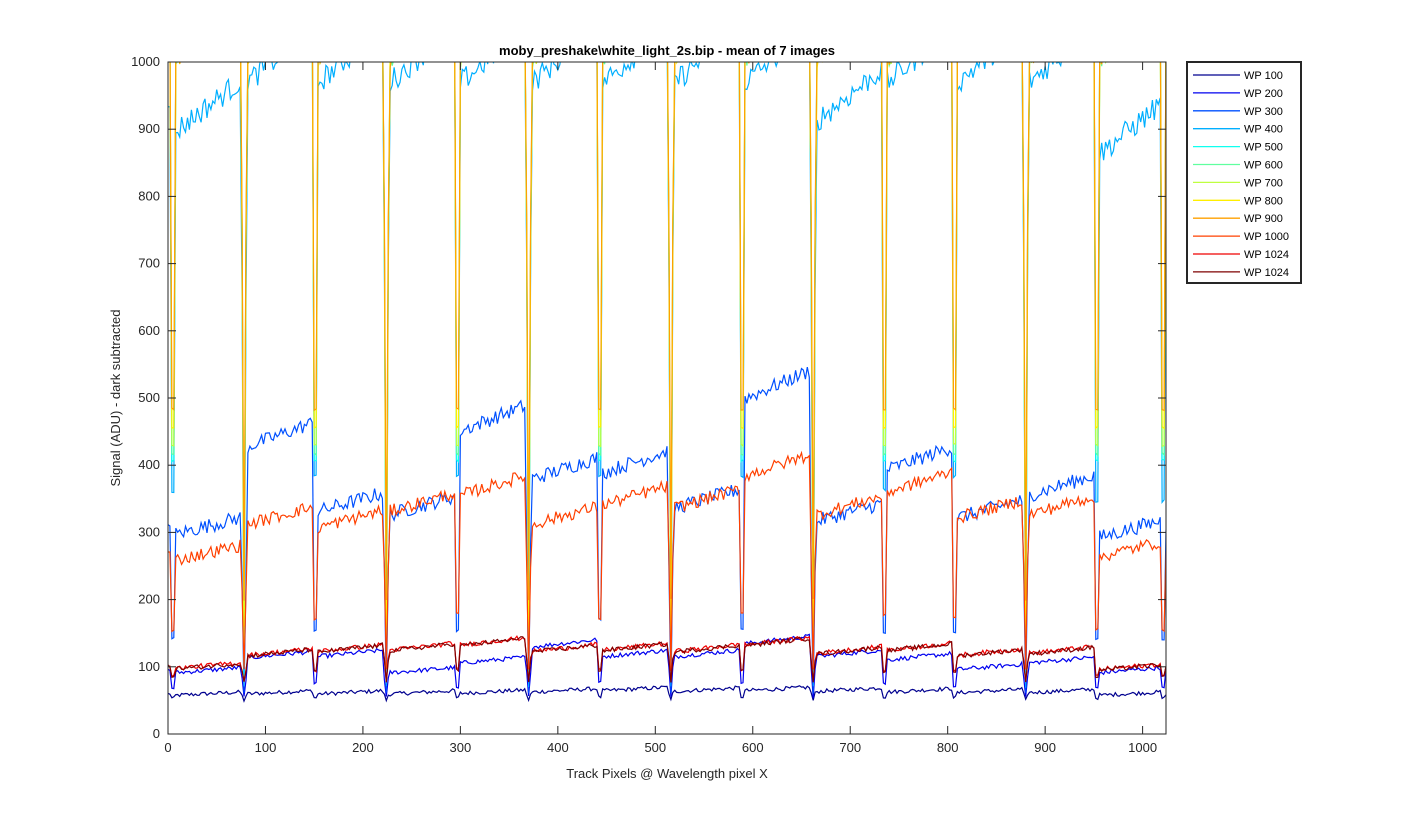  I want to click on legend-label: WP 300, so click(1263, 112).